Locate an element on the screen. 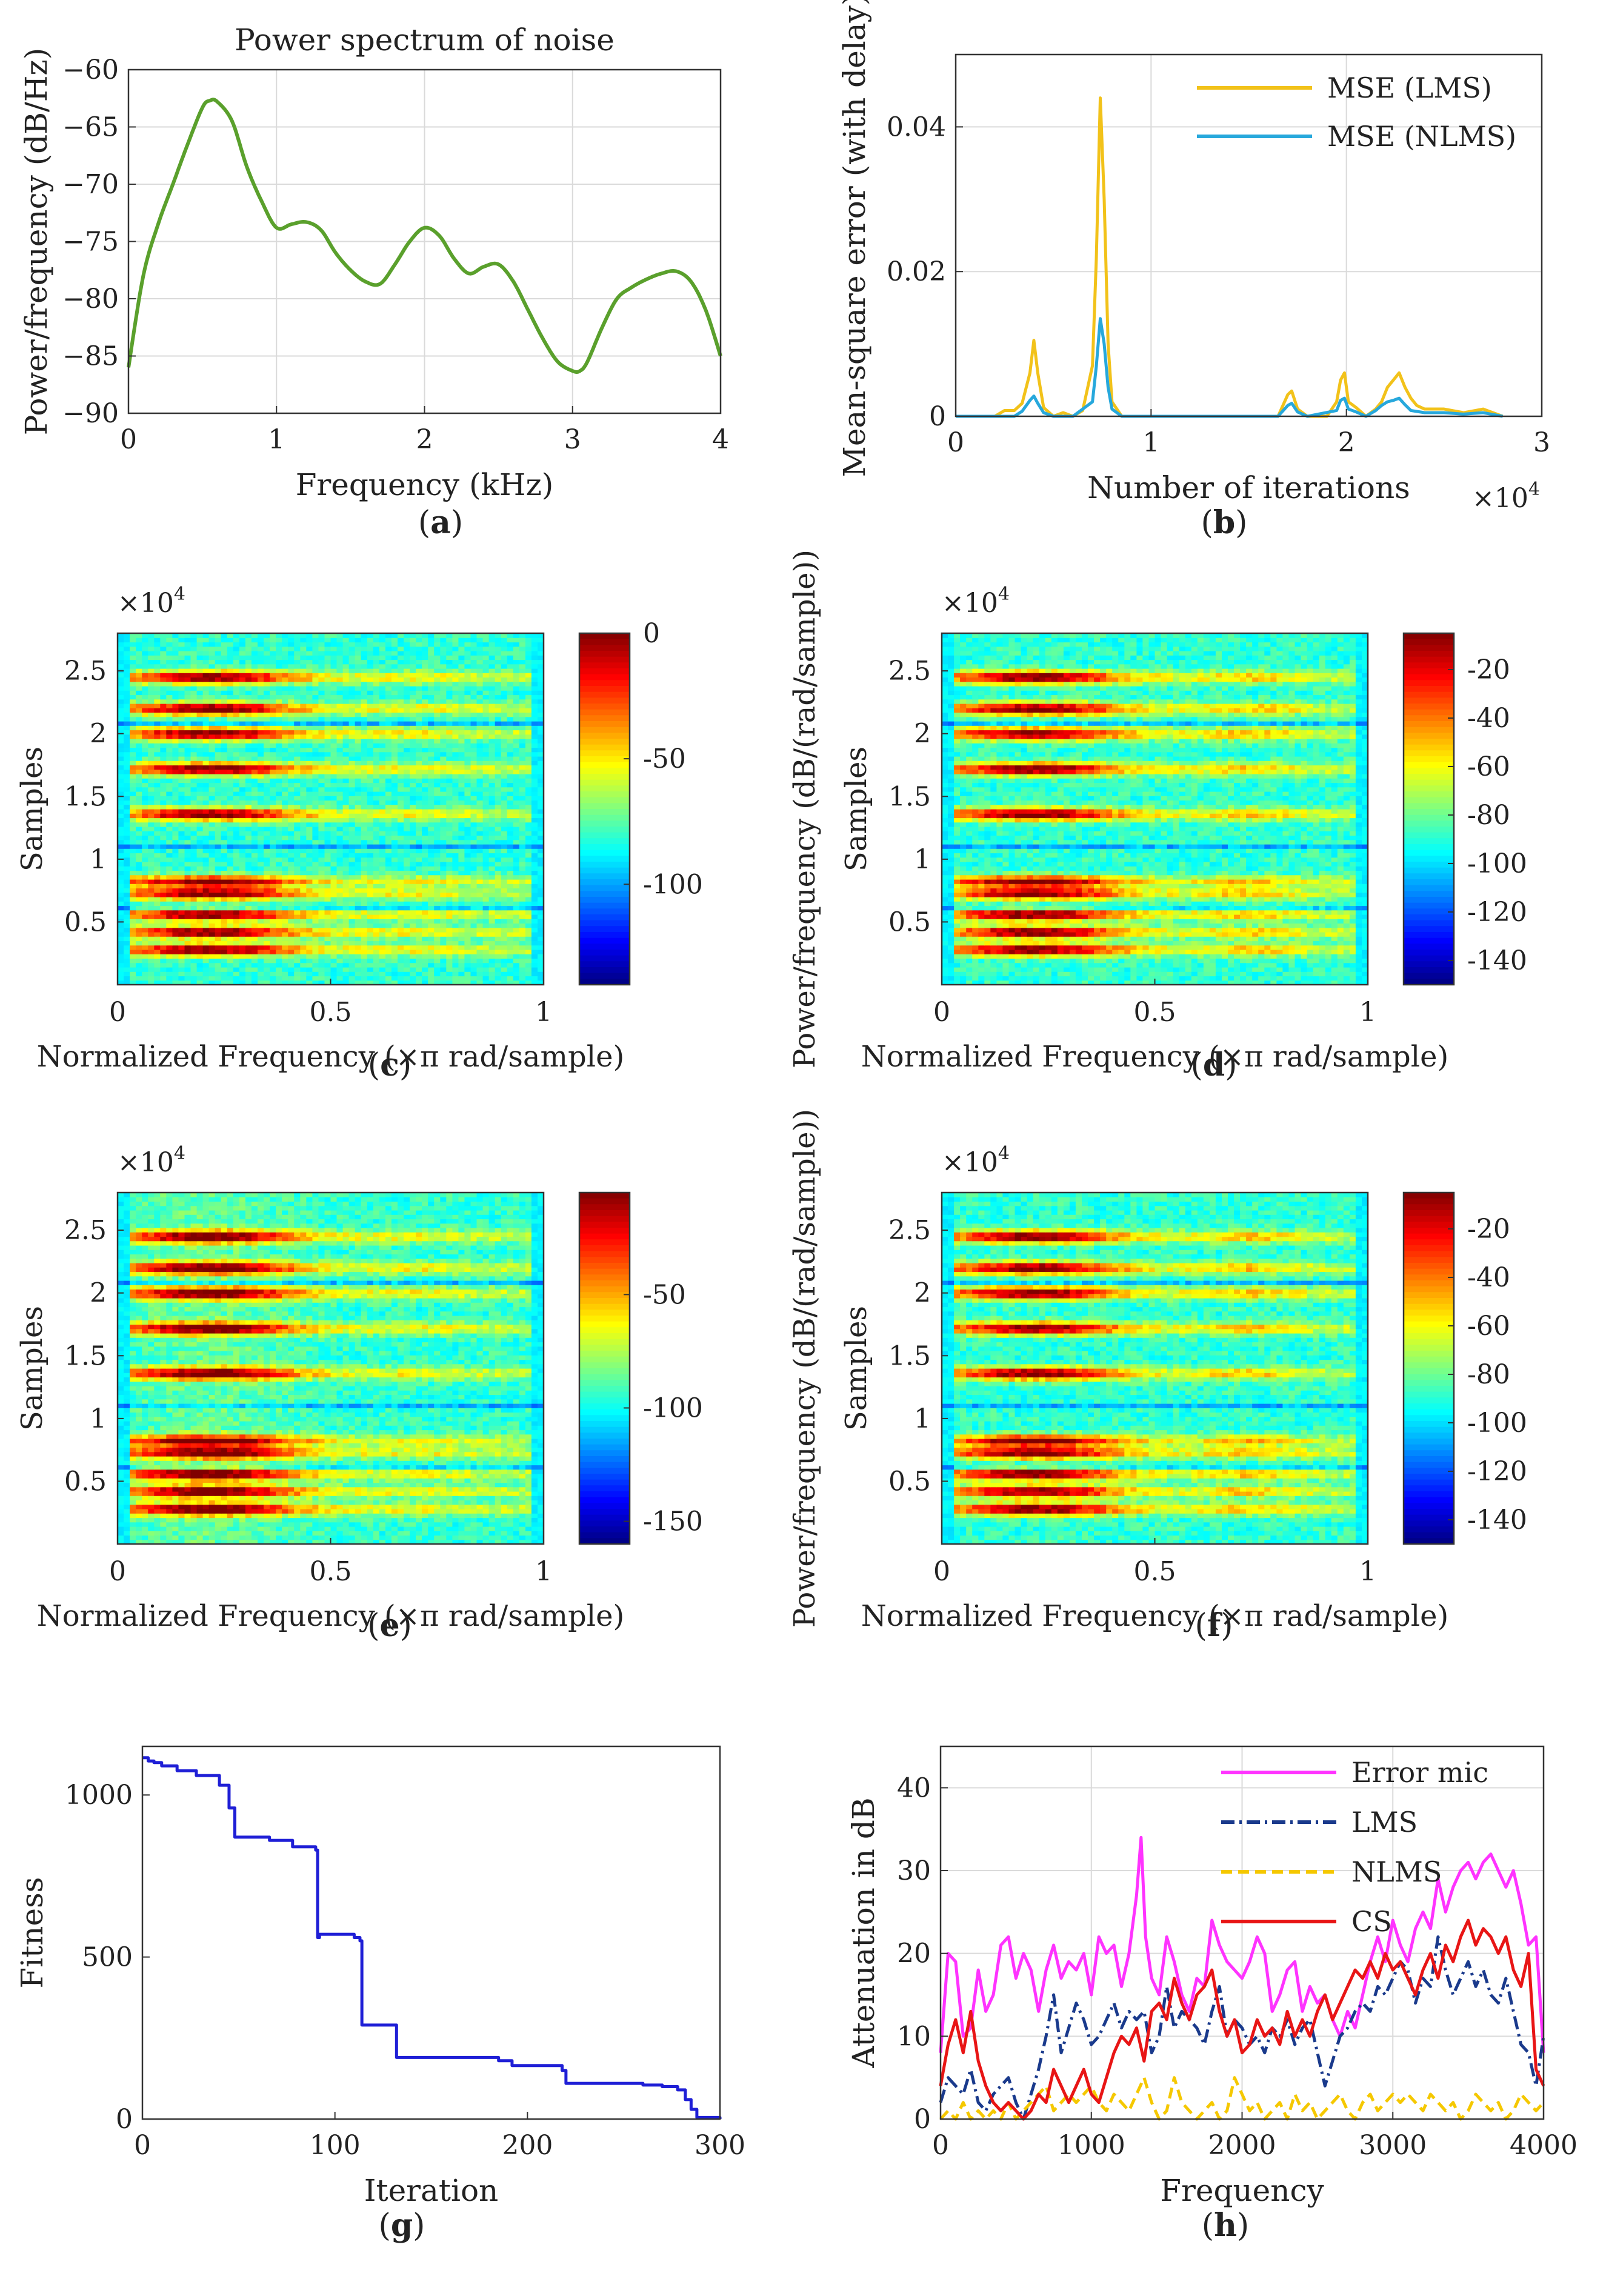 Image resolution: width=1606 pixels, height=2296 pixels. legend-label: LMS is located at coordinates (1384, 1822).